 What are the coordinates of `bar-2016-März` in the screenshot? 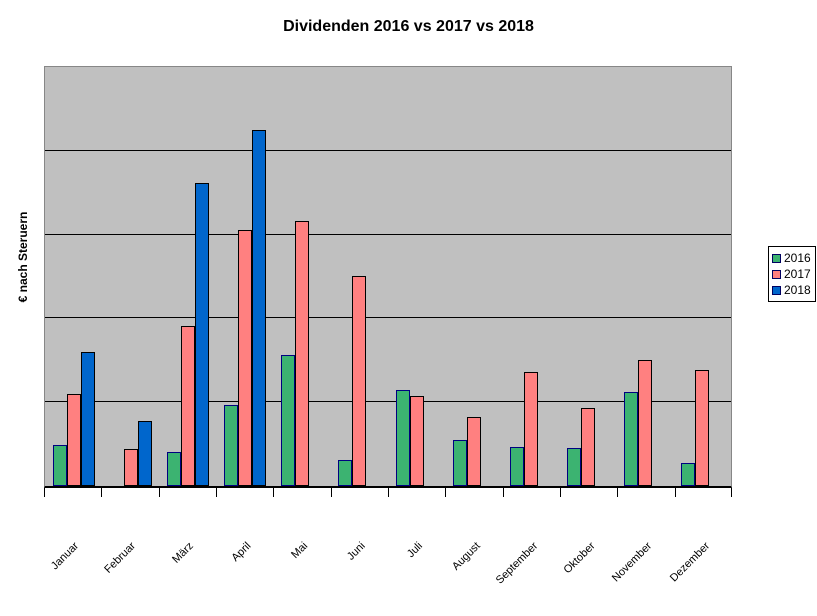 It's located at (173, 468).